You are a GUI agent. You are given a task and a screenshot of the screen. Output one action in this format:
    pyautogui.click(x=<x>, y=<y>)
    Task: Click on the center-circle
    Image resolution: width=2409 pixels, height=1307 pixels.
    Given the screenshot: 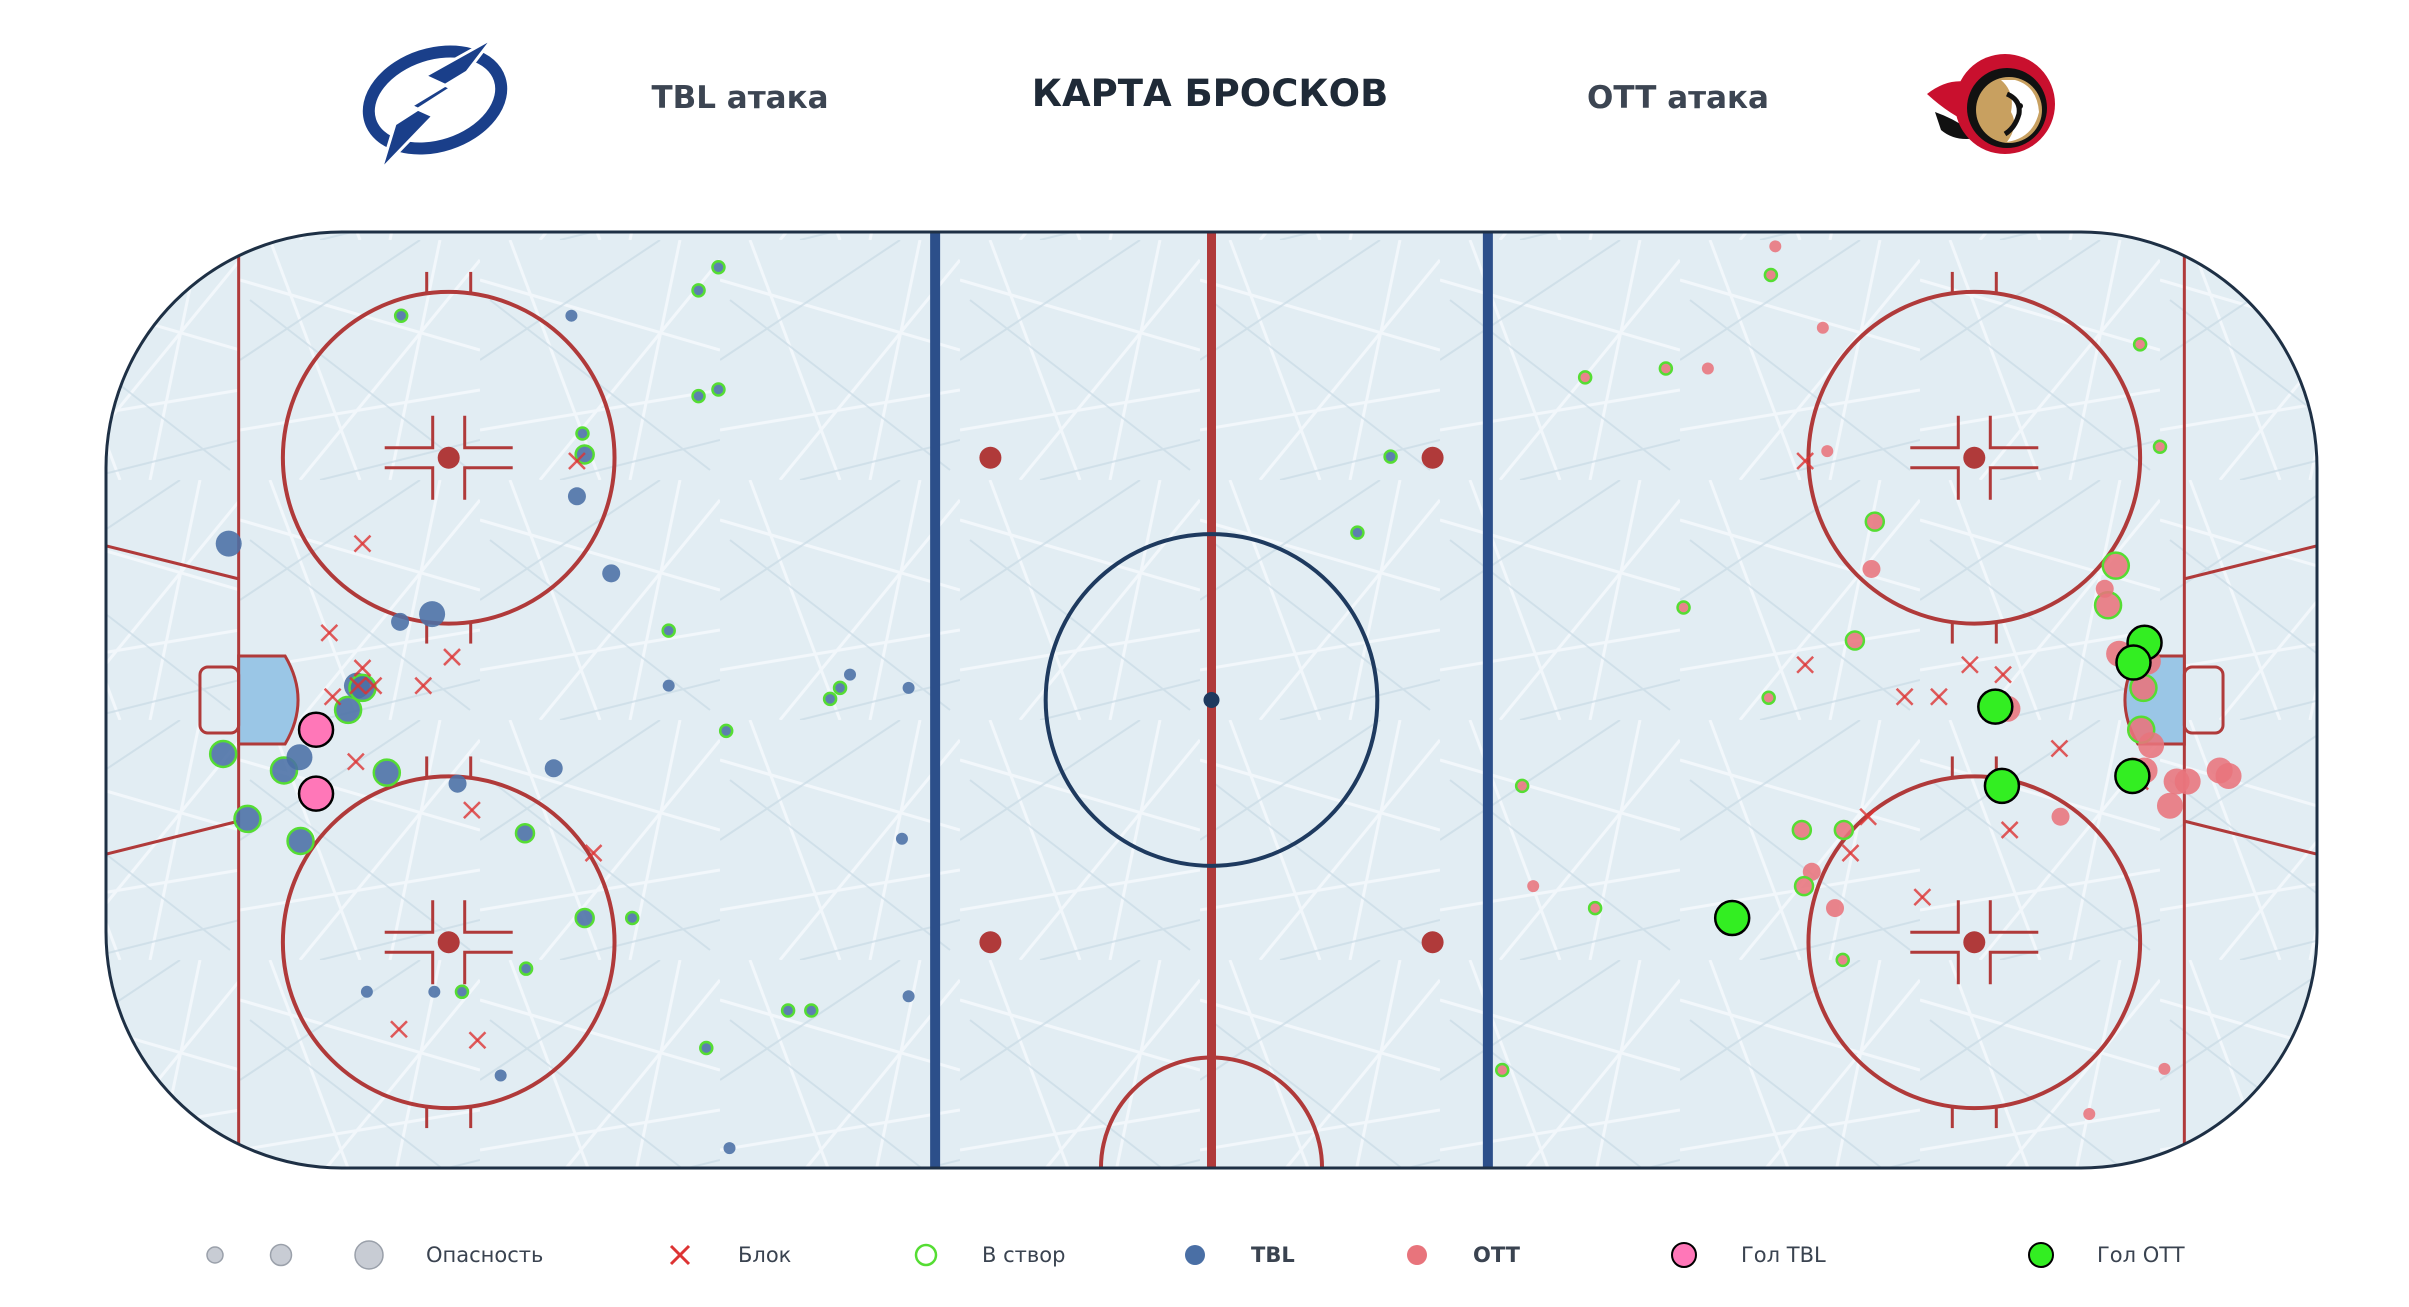 What is the action you would take?
    pyautogui.click(x=1211, y=700)
    